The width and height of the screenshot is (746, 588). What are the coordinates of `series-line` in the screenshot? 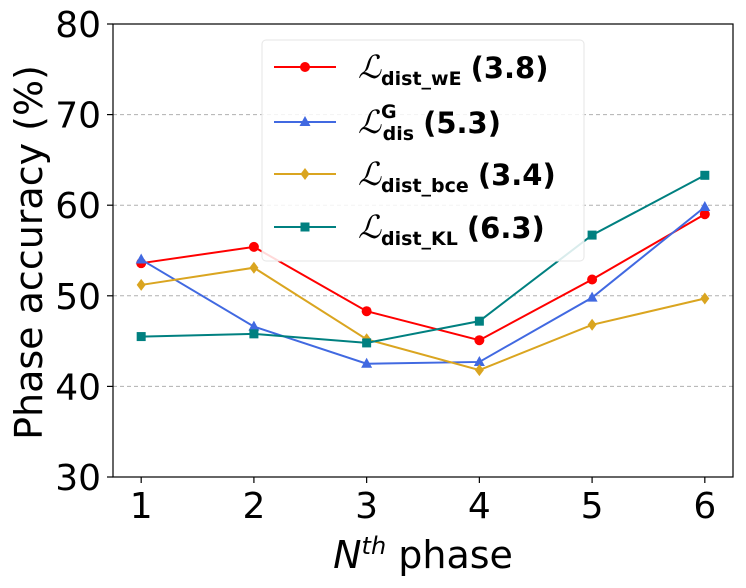 It's located at (423, 319).